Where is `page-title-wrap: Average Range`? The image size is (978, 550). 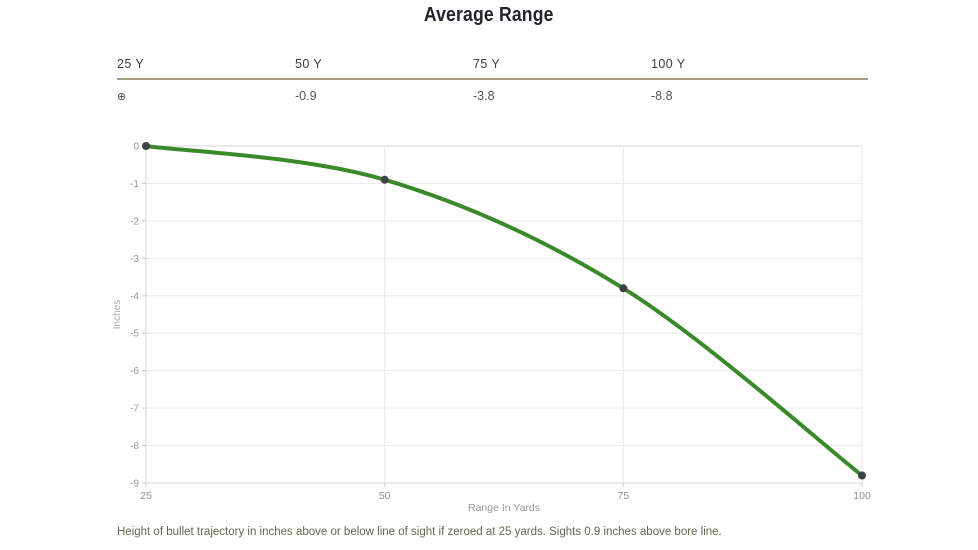 page-title-wrap: Average Range is located at coordinates (489, 15).